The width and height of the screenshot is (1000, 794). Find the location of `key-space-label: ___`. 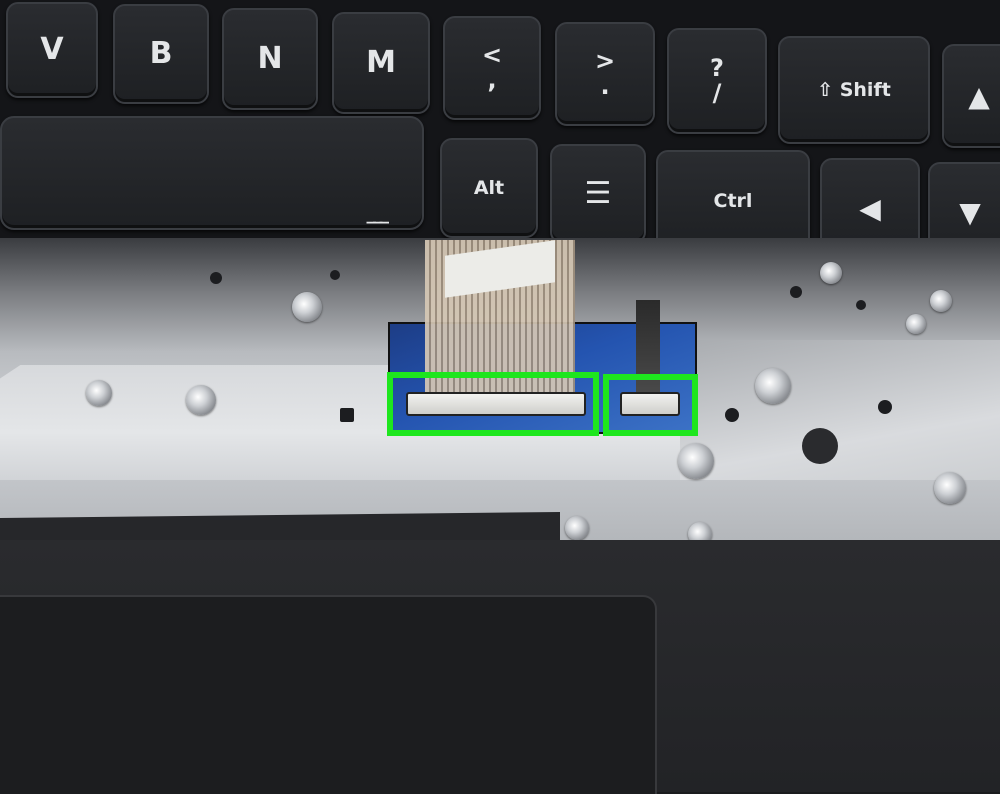

key-space-label: ___ is located at coordinates (377, 213).